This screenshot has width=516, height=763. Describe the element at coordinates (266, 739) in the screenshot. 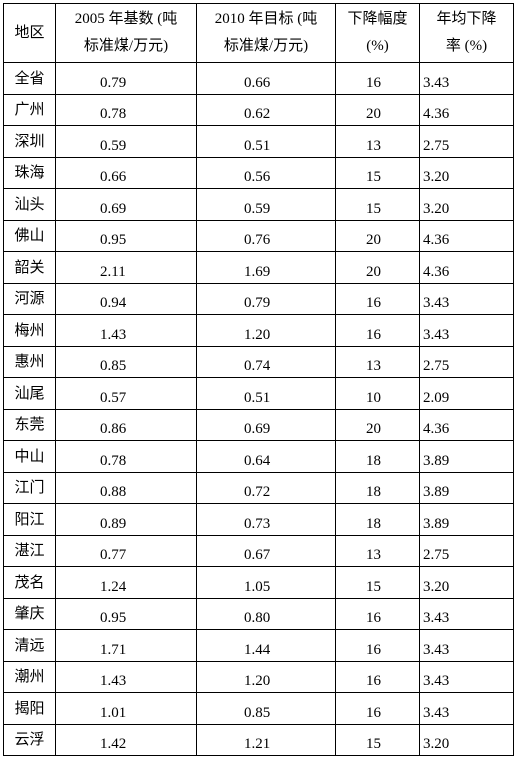

I see `cell-target: 1.21` at that location.